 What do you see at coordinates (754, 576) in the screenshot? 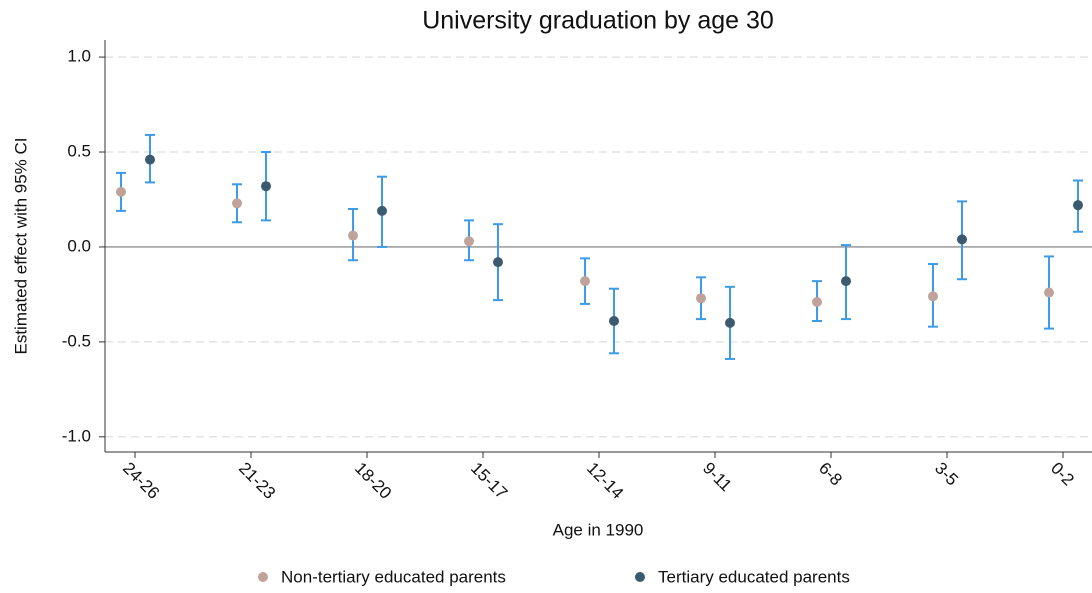
I see `legend-label: Tertiary educated parents` at bounding box center [754, 576].